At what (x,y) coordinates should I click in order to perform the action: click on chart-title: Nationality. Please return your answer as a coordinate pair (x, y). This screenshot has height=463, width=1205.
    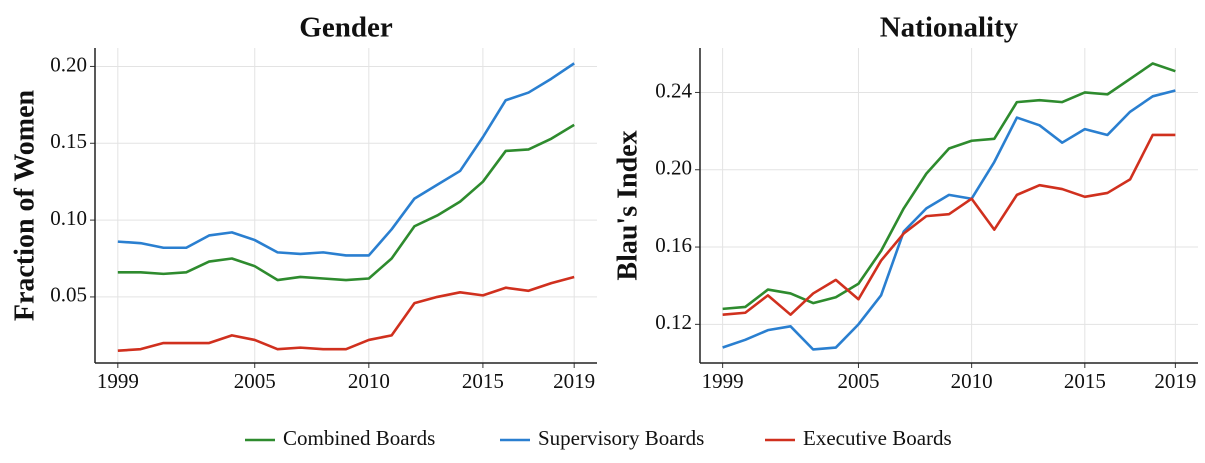
    Looking at the image, I should click on (949, 28).